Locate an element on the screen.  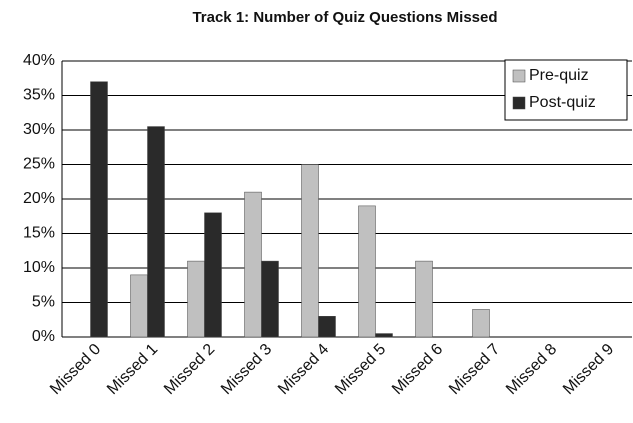
x-tick-label: Missed 9 is located at coordinates (588, 369).